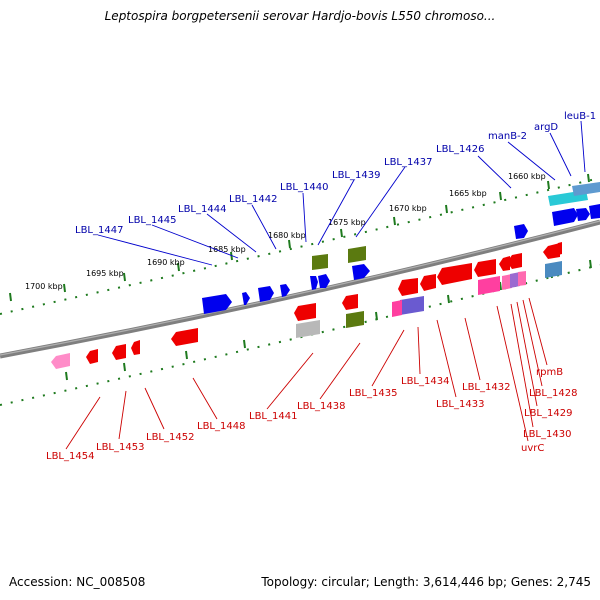 The height and width of the screenshot is (600, 600). Describe the element at coordinates (253, 199) in the screenshot. I see `gene-label-LBL_1442: LBL_1442` at that location.